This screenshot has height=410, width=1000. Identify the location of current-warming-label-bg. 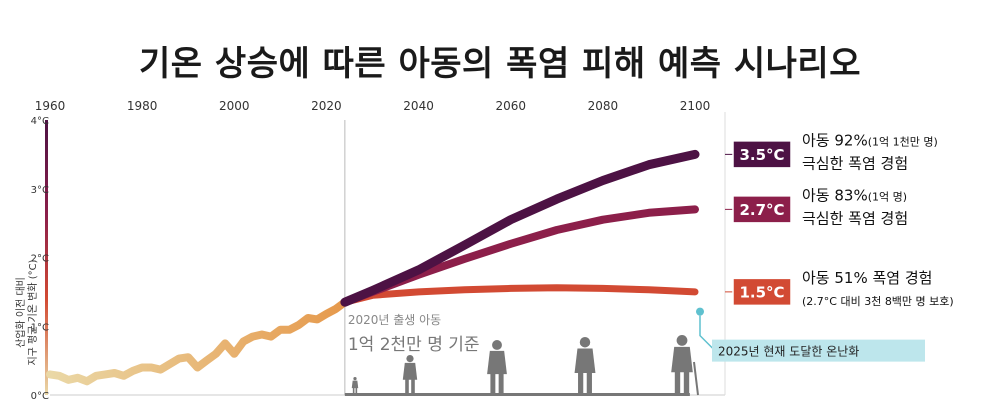
(818, 350).